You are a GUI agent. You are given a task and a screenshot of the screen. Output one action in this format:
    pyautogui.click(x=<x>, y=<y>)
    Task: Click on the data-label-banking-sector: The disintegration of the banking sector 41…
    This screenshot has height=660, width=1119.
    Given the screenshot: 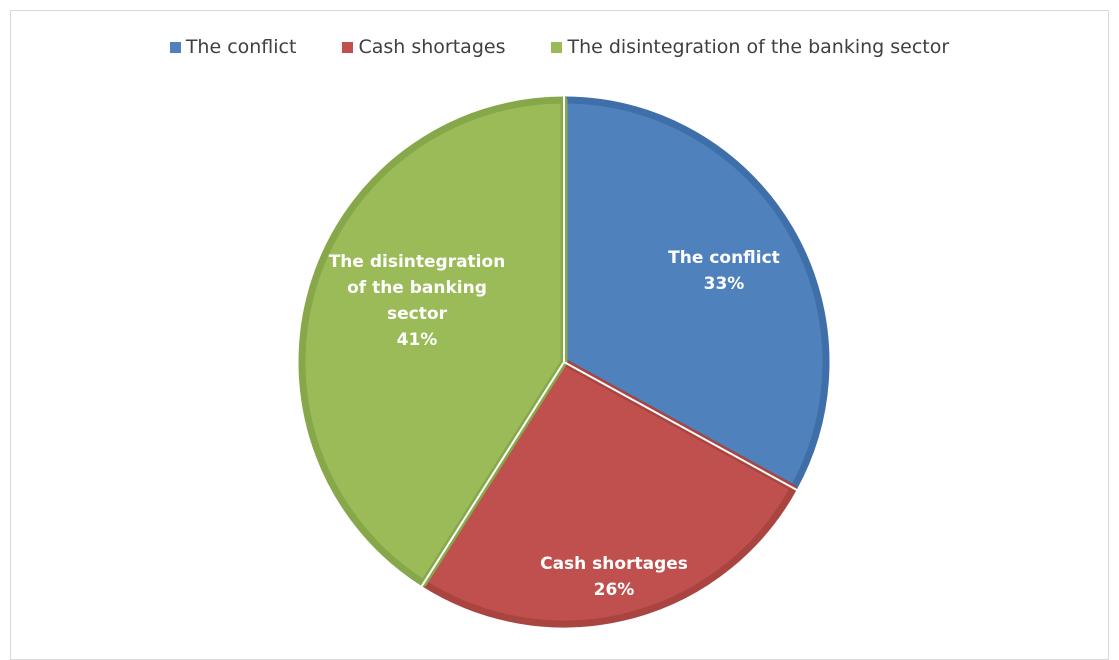 What is the action you would take?
    pyautogui.click(x=417, y=301)
    